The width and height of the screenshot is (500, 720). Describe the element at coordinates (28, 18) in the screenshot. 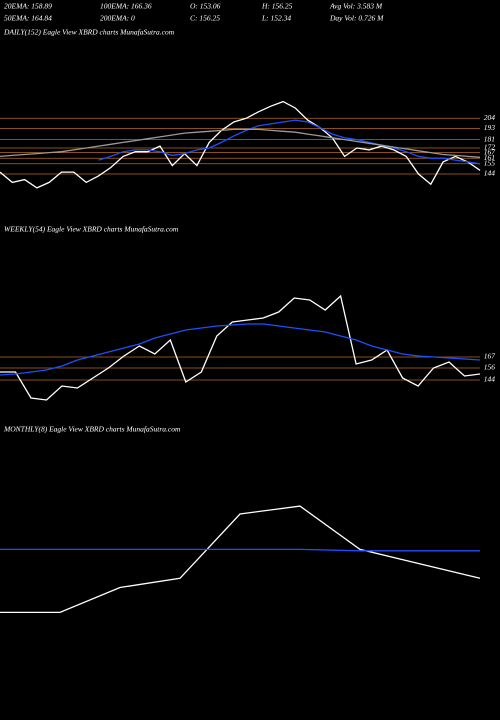

I see `header-stat: 50EMA: 164.84` at that location.